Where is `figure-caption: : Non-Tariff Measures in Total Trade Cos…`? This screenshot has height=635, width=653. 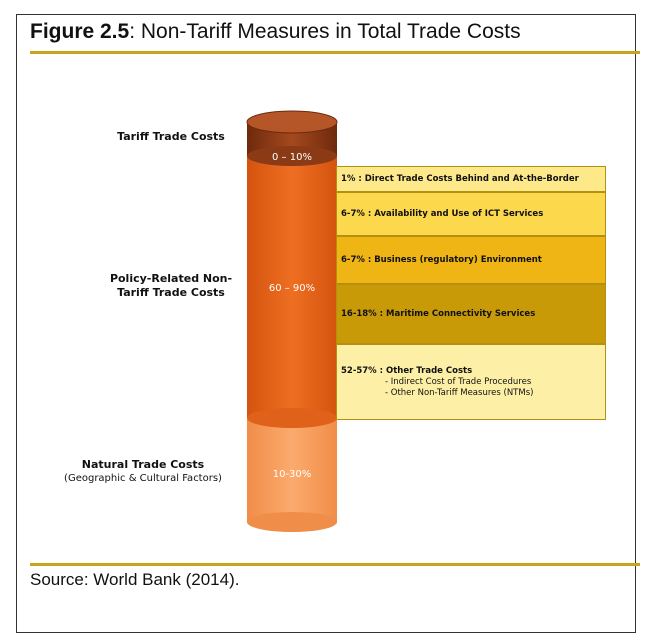 figure-caption: : Non-Tariff Measures in Total Trade Cos… is located at coordinates (325, 31).